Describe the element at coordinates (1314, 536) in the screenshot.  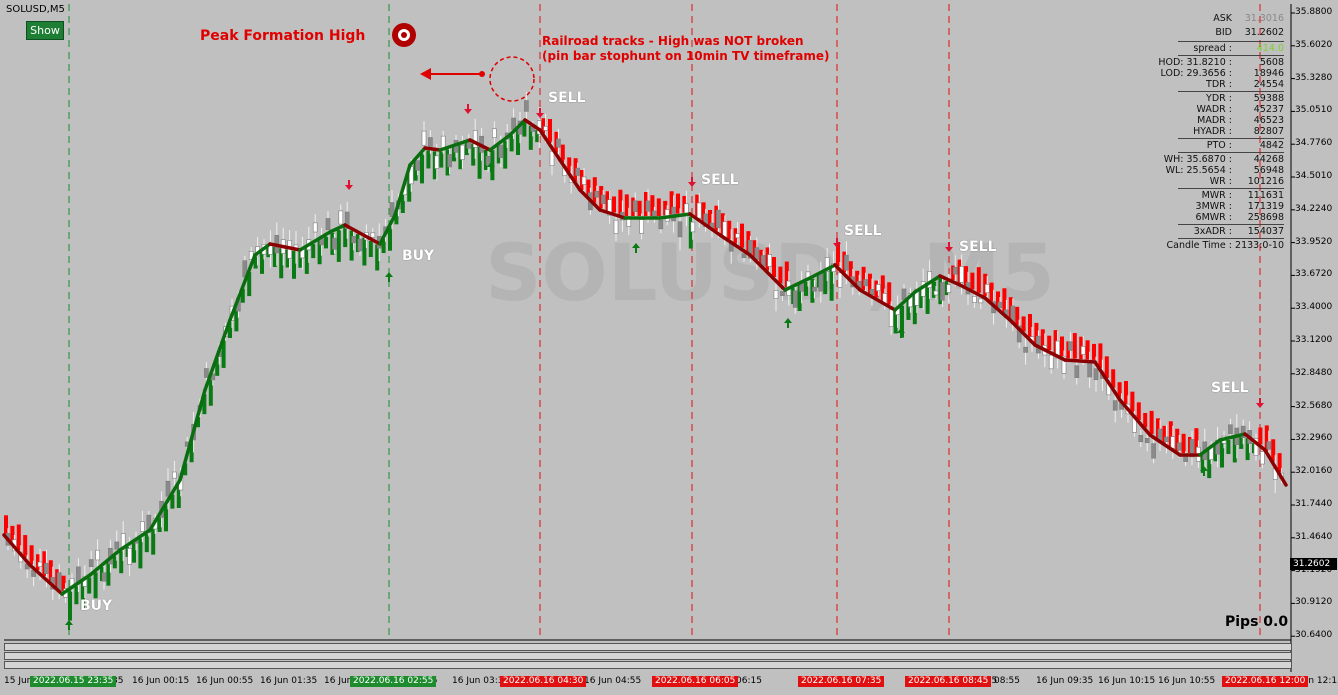
I see `price-tick-label: 31.4640` at that location.